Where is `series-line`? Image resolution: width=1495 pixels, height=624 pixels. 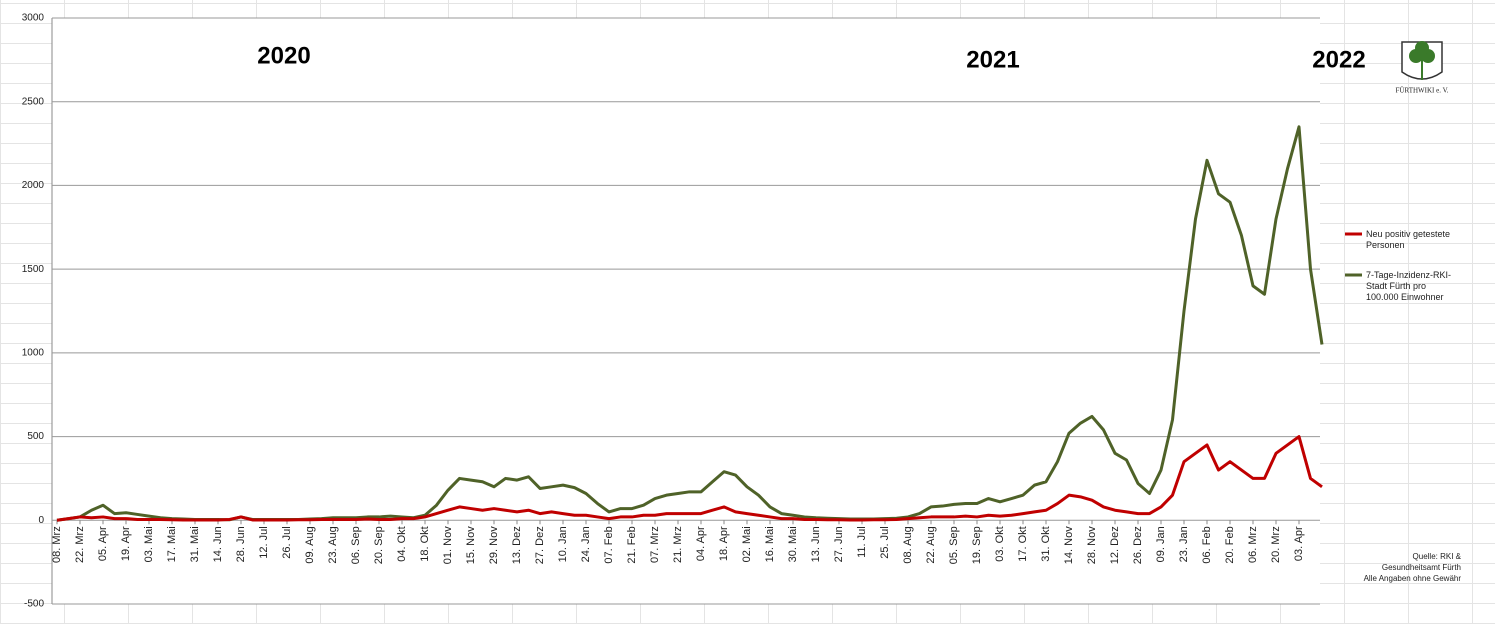 series-line is located at coordinates (689, 478).